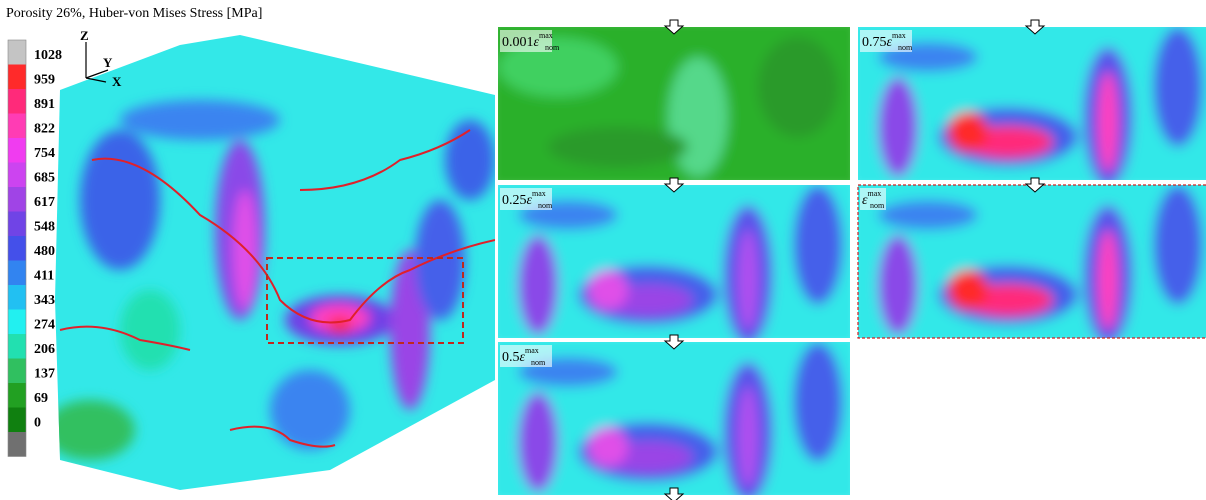 This screenshot has width=1206, height=500. I want to click on colorbar-label: 343, so click(44, 300).